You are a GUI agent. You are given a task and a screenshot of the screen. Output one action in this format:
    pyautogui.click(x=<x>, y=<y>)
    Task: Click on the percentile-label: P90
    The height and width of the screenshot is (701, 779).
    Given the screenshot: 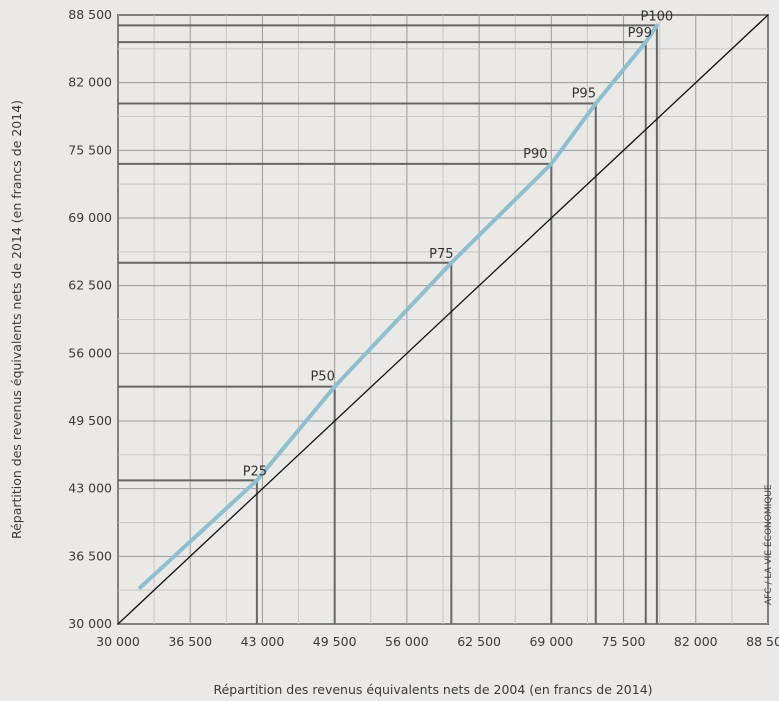 What is the action you would take?
    pyautogui.click(x=535, y=154)
    